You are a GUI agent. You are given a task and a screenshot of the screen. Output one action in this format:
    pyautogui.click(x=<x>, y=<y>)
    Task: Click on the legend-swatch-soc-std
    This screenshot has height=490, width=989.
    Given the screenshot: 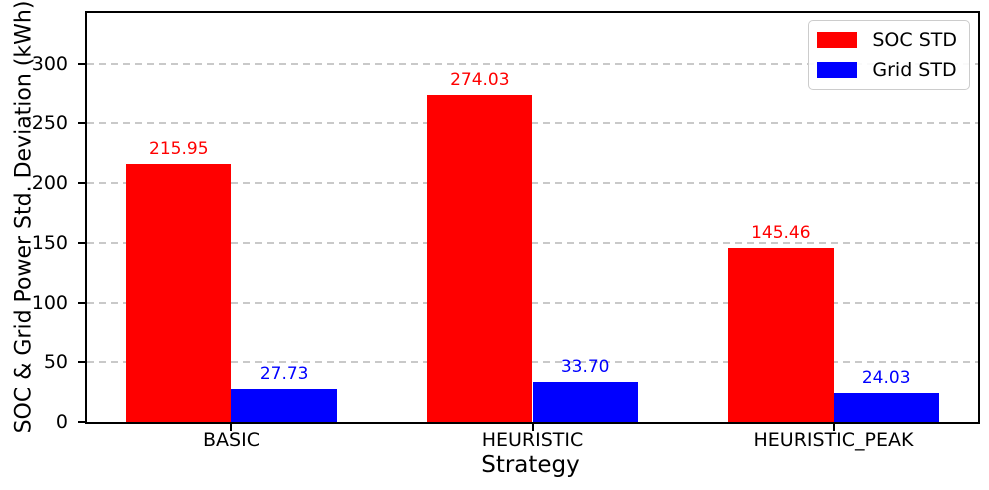 What is the action you would take?
    pyautogui.click(x=837, y=40)
    